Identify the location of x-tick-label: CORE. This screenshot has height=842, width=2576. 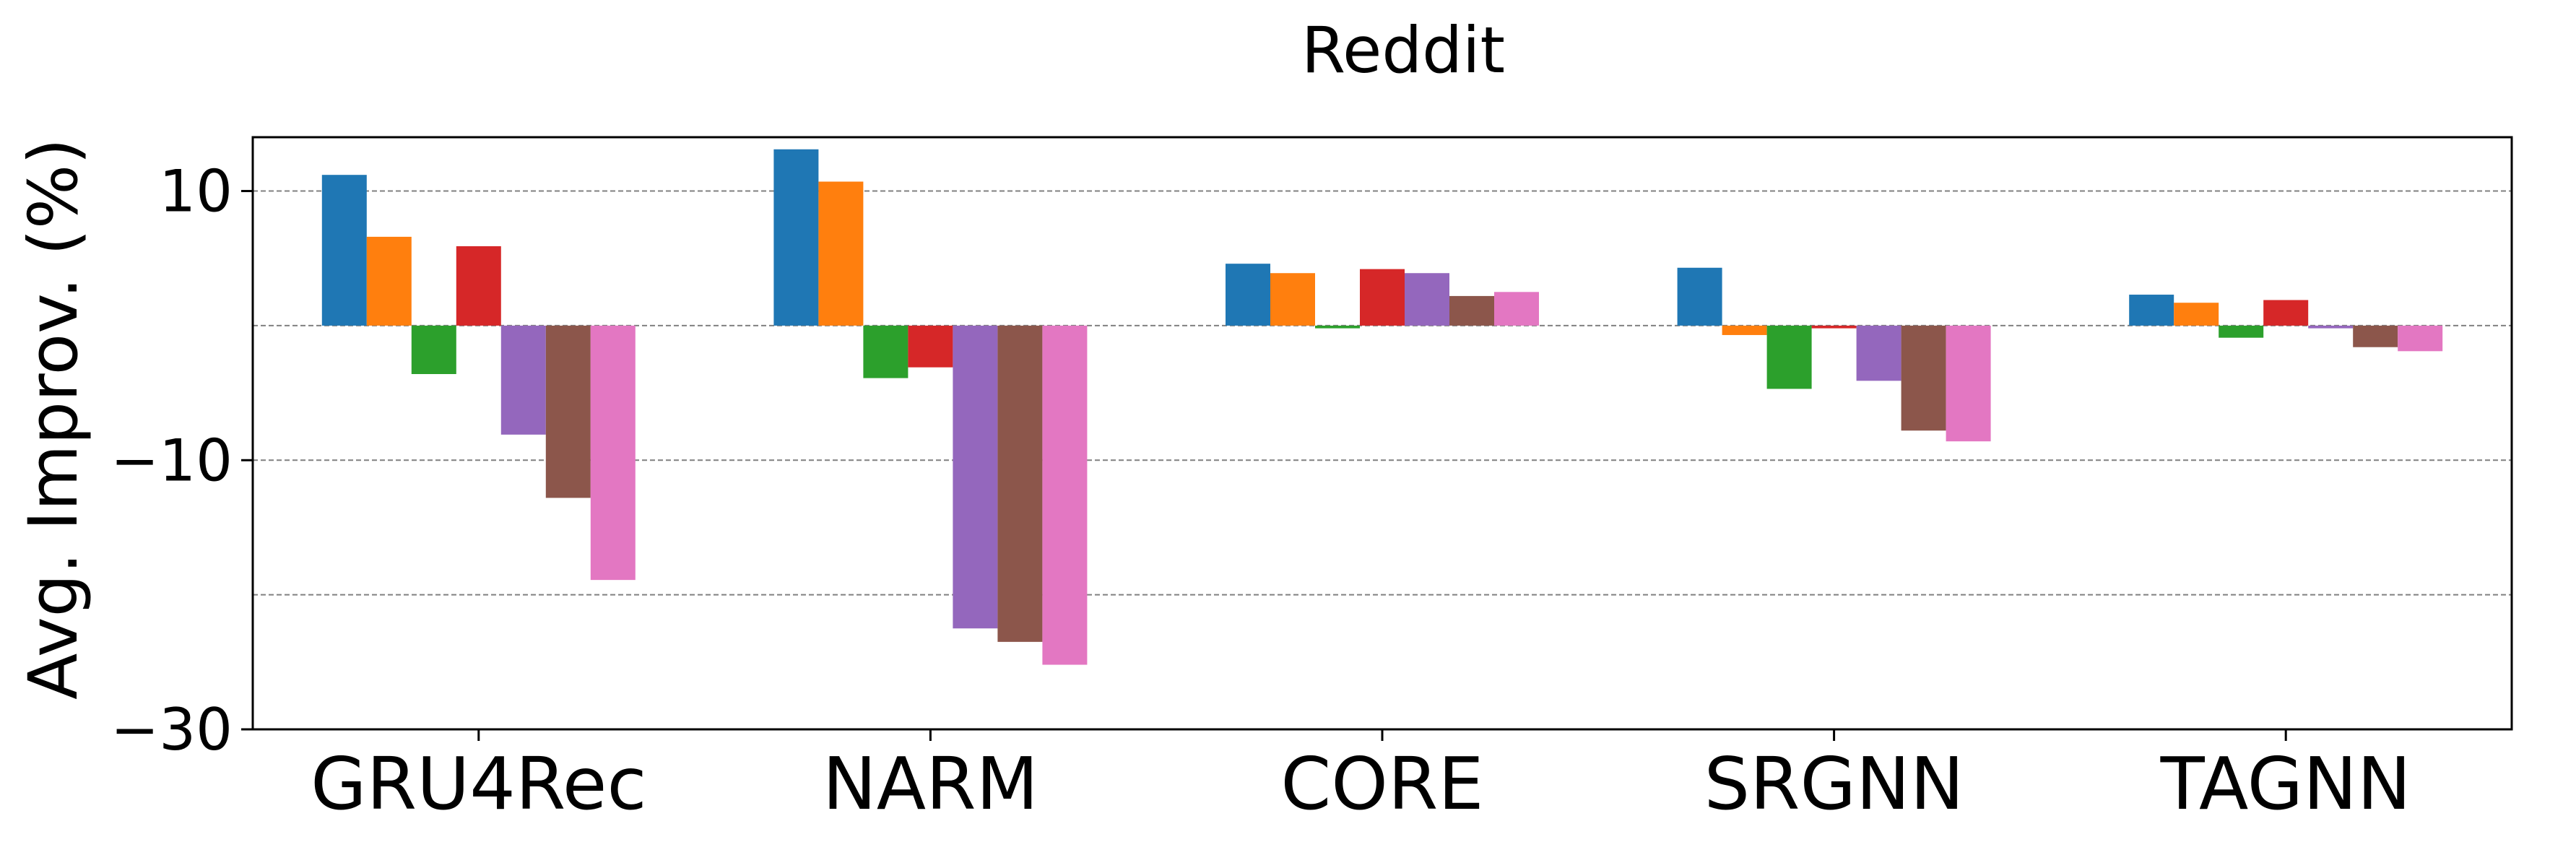
(1381, 784).